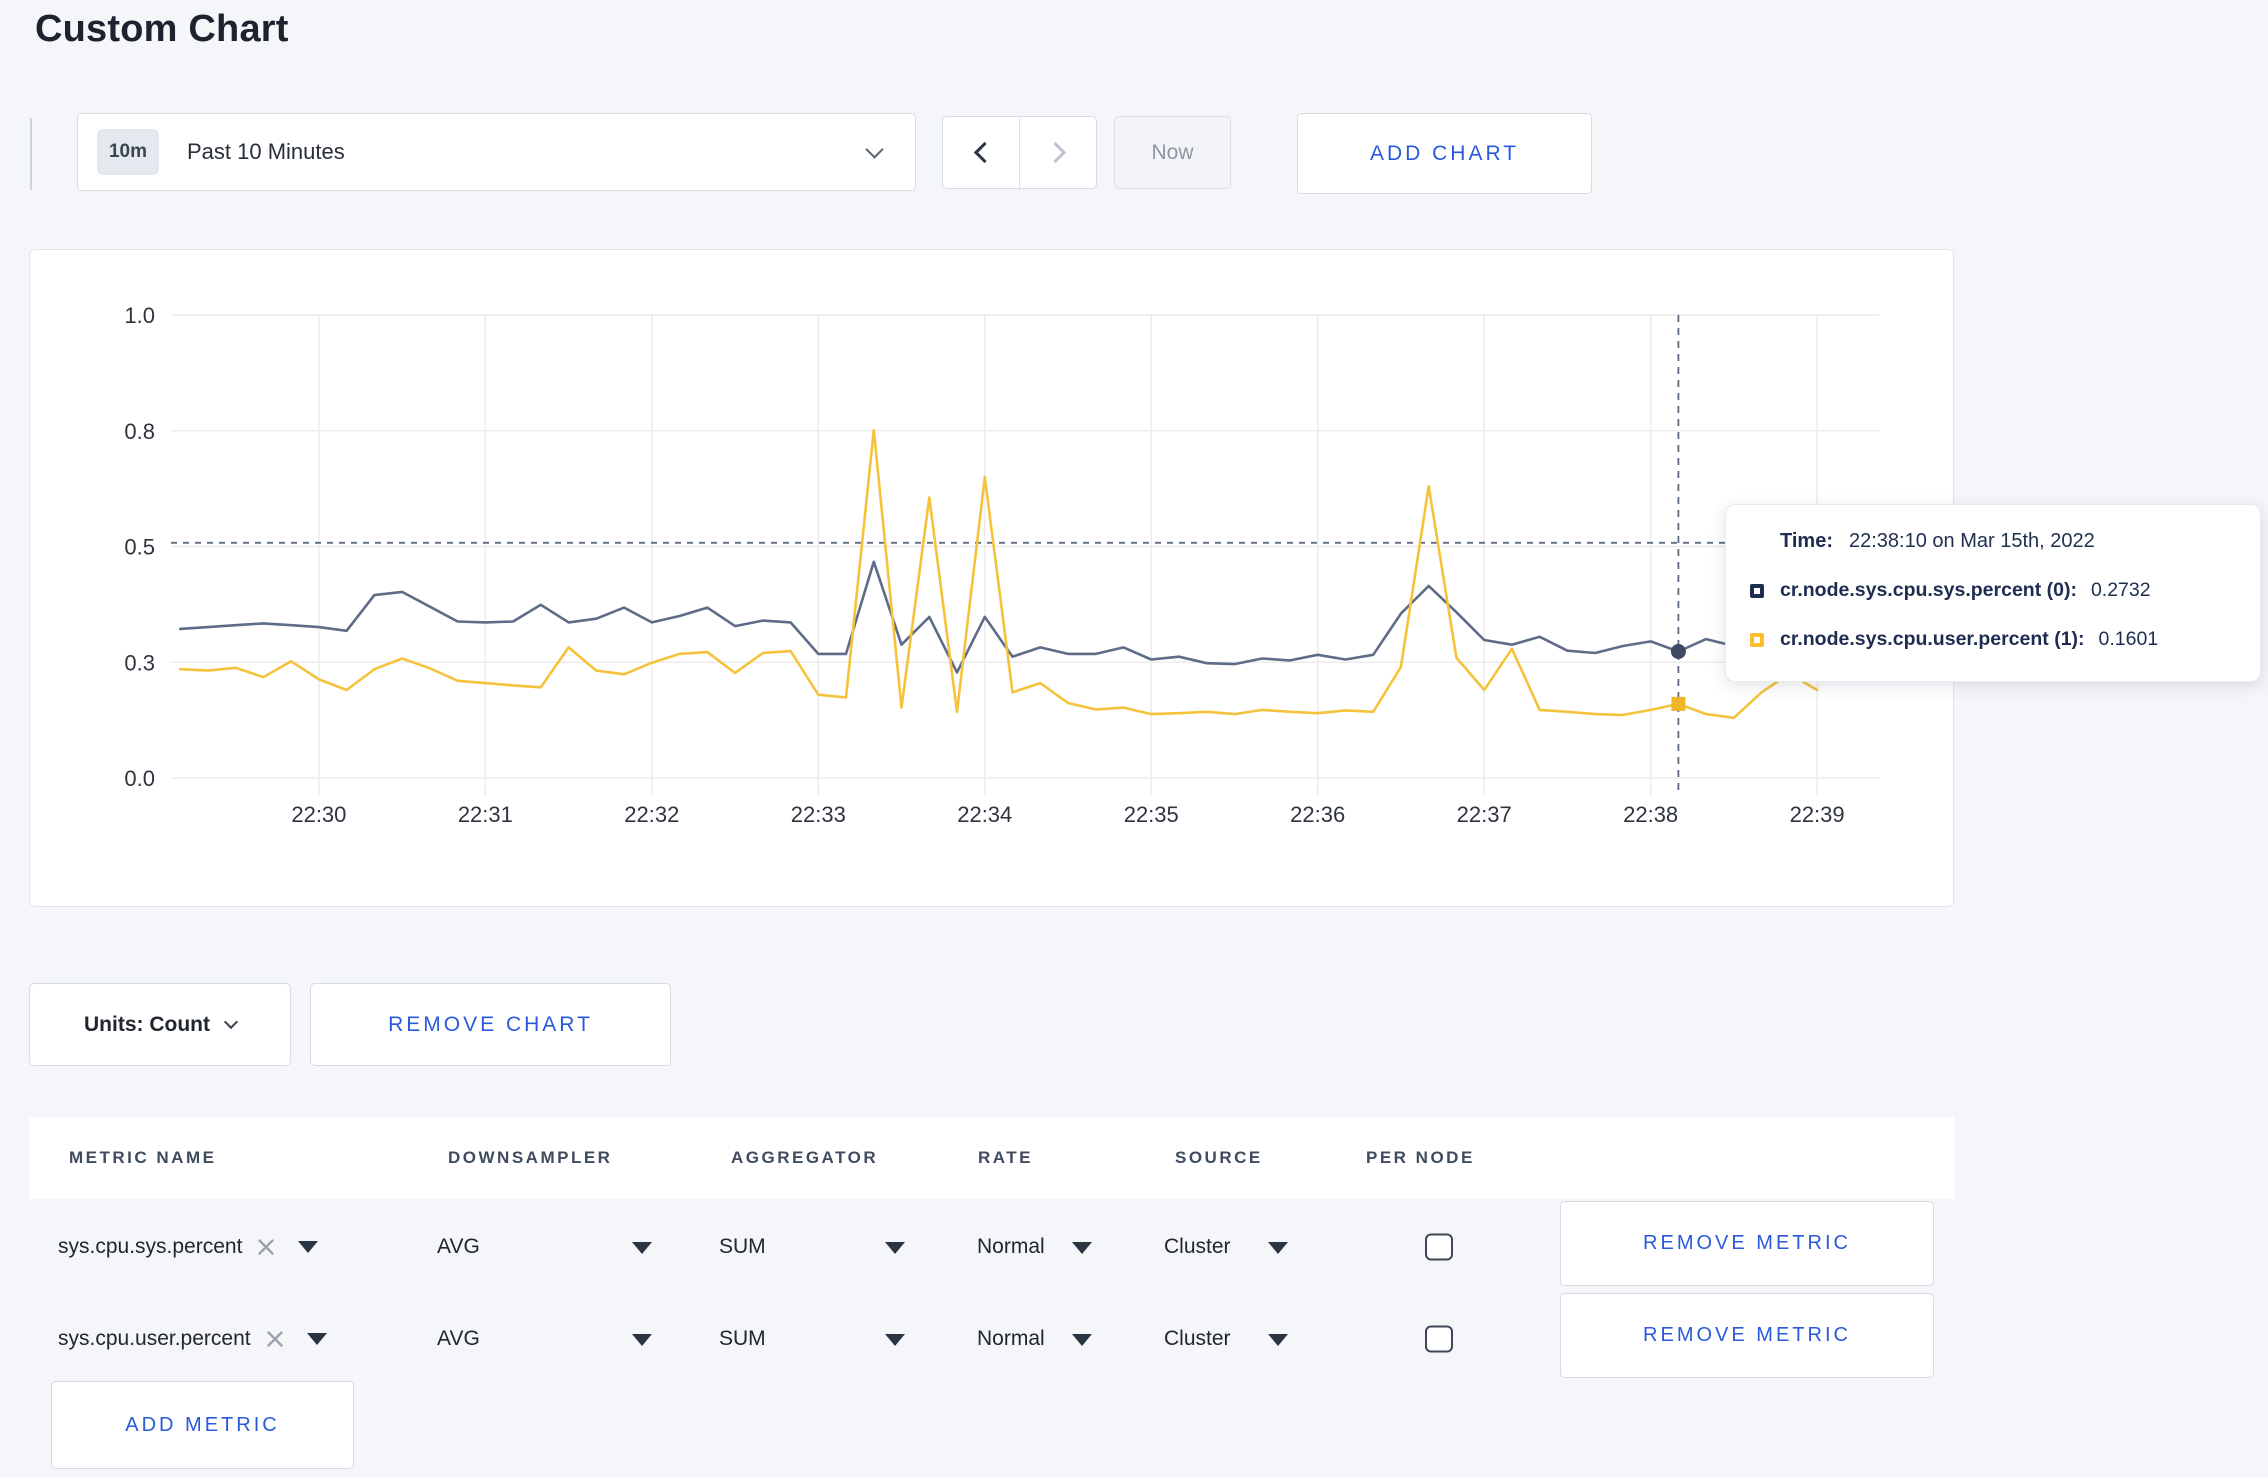  Describe the element at coordinates (1484, 814) in the screenshot. I see `svg-text: 22:37` at that location.